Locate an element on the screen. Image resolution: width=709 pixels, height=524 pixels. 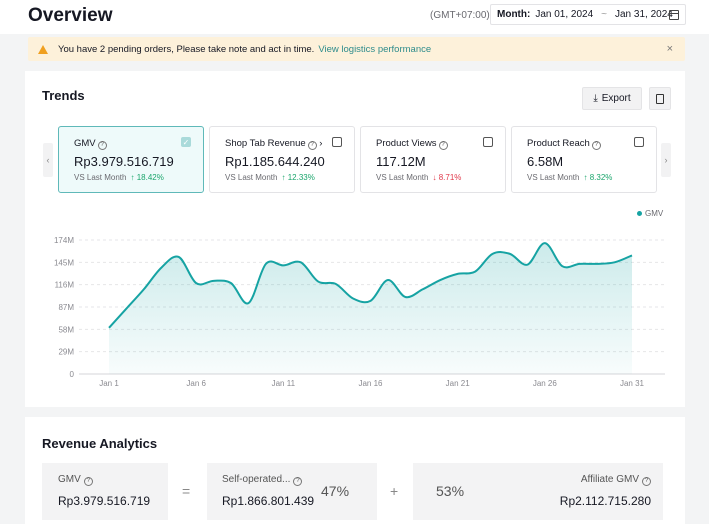
timezone-label: (GMT+07:00) is located at coordinates (460, 15).